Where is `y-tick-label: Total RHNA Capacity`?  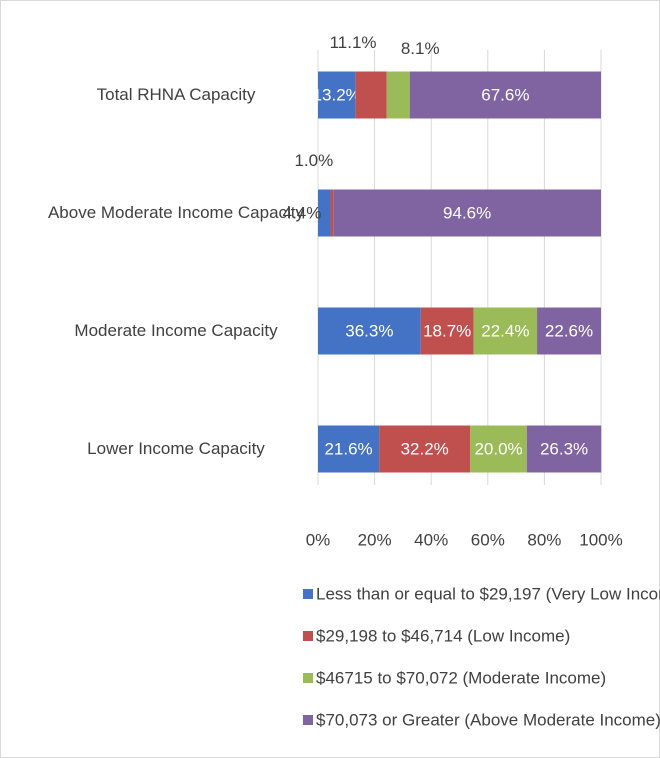
y-tick-label: Total RHNA Capacity is located at coordinates (176, 94).